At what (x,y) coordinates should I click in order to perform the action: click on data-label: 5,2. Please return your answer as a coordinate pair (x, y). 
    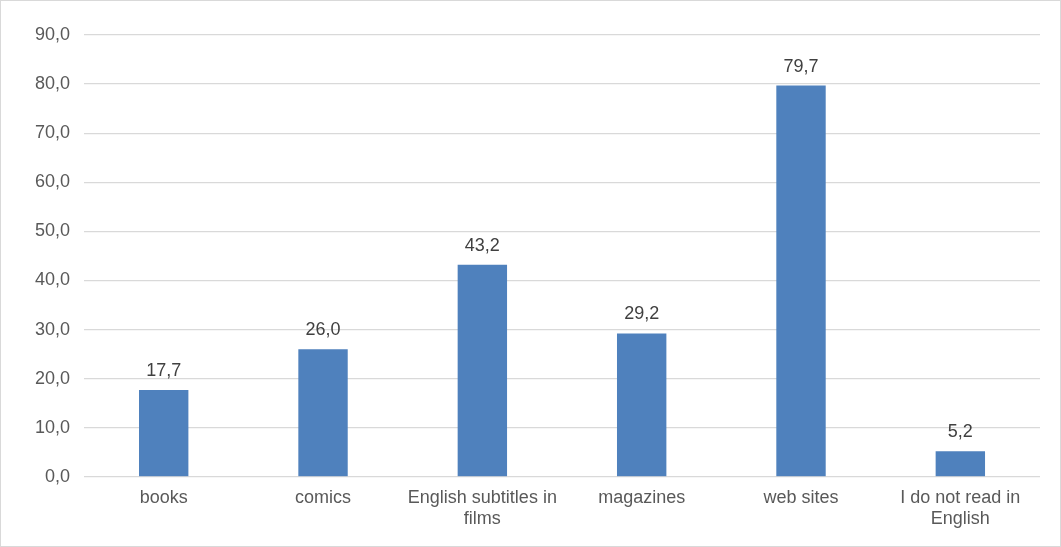
    Looking at the image, I should click on (960, 431).